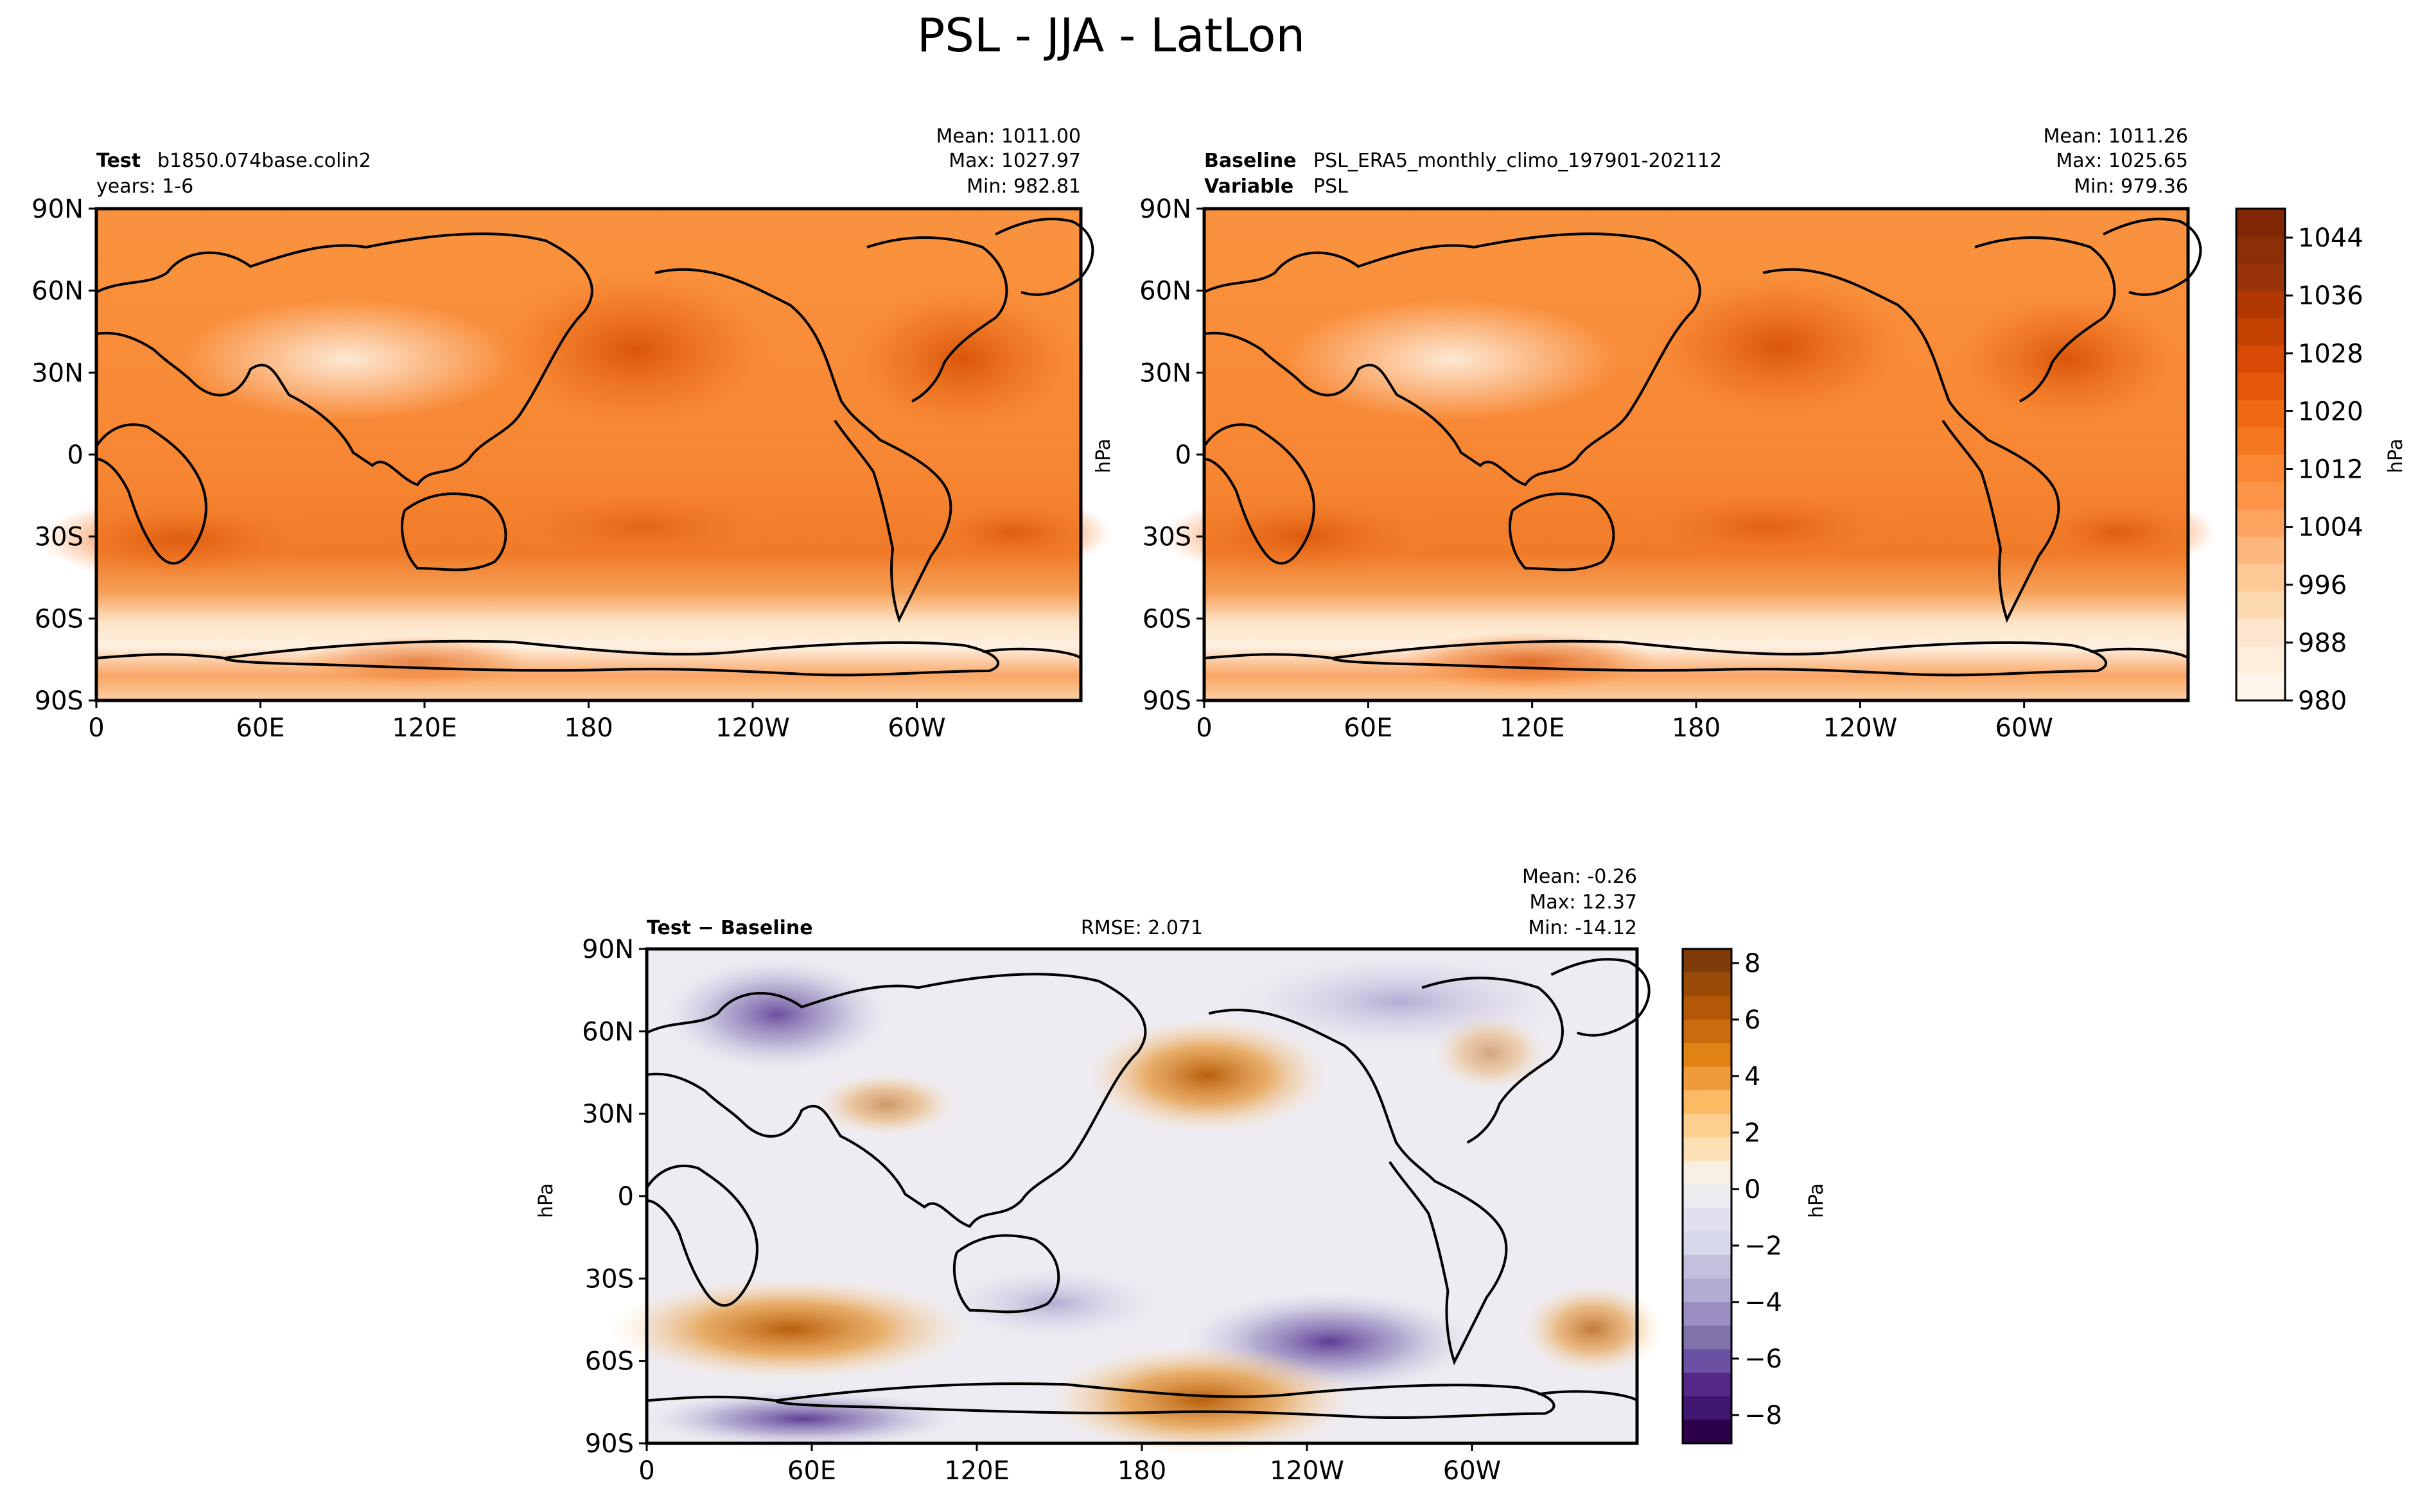 This screenshot has height=1512, width=2427. What do you see at coordinates (977, 1471) in the screenshot?
I see `diff-lon-tick-label: 120E` at bounding box center [977, 1471].